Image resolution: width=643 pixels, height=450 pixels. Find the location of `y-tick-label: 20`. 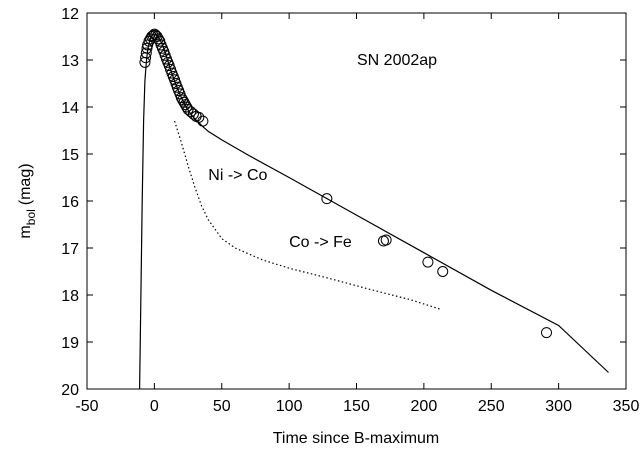

y-tick-label: 20 is located at coordinates (70, 390).